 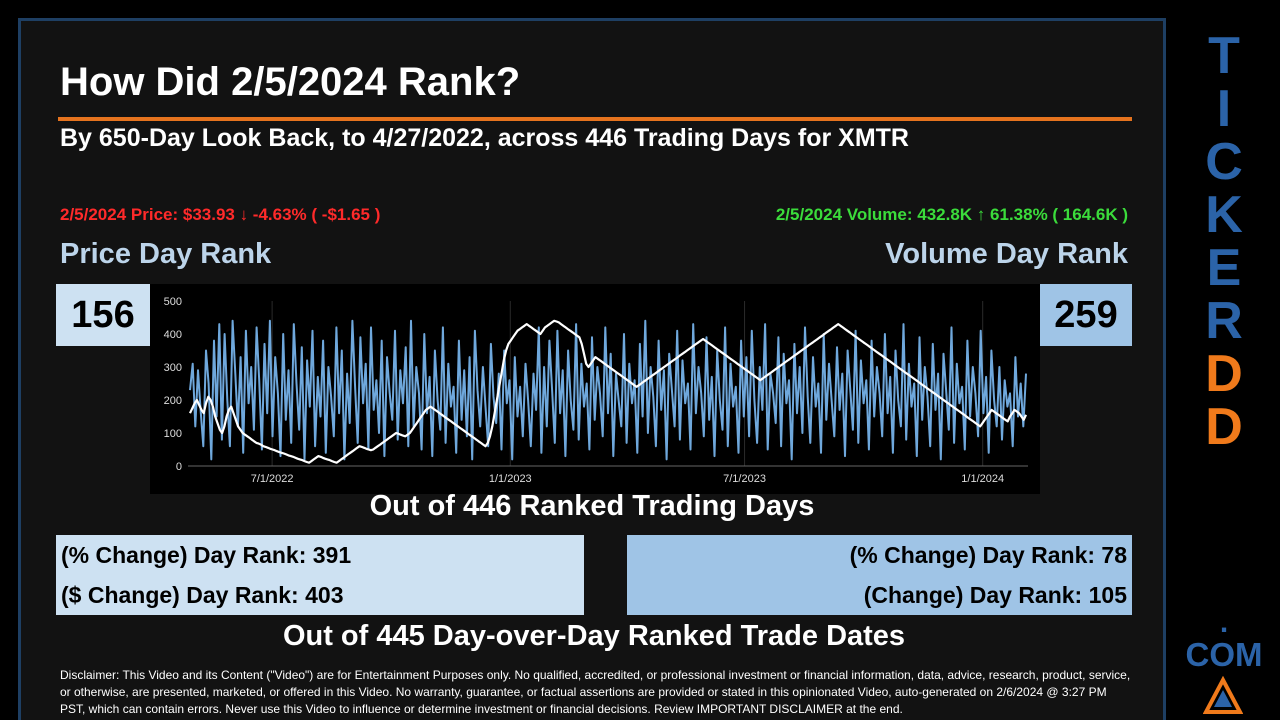 What do you see at coordinates (1224, 56) in the screenshot?
I see `brand-letter: T` at bounding box center [1224, 56].